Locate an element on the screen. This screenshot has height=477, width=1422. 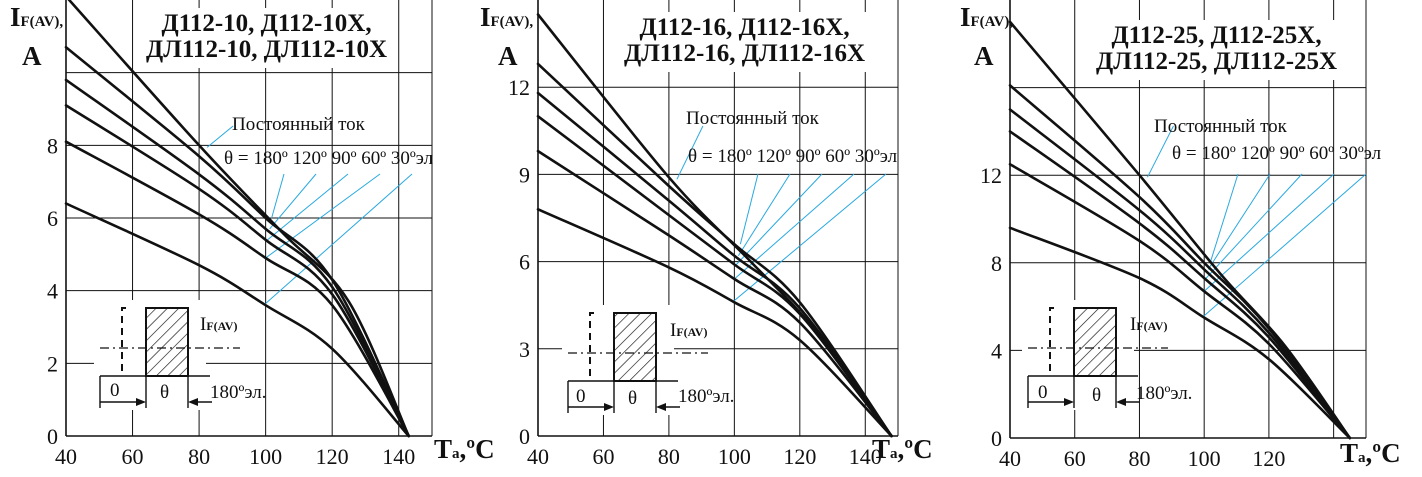
chart-title-line-2: ДЛ112-25, ДЛ112-25Х is located at coordinates (1217, 61).